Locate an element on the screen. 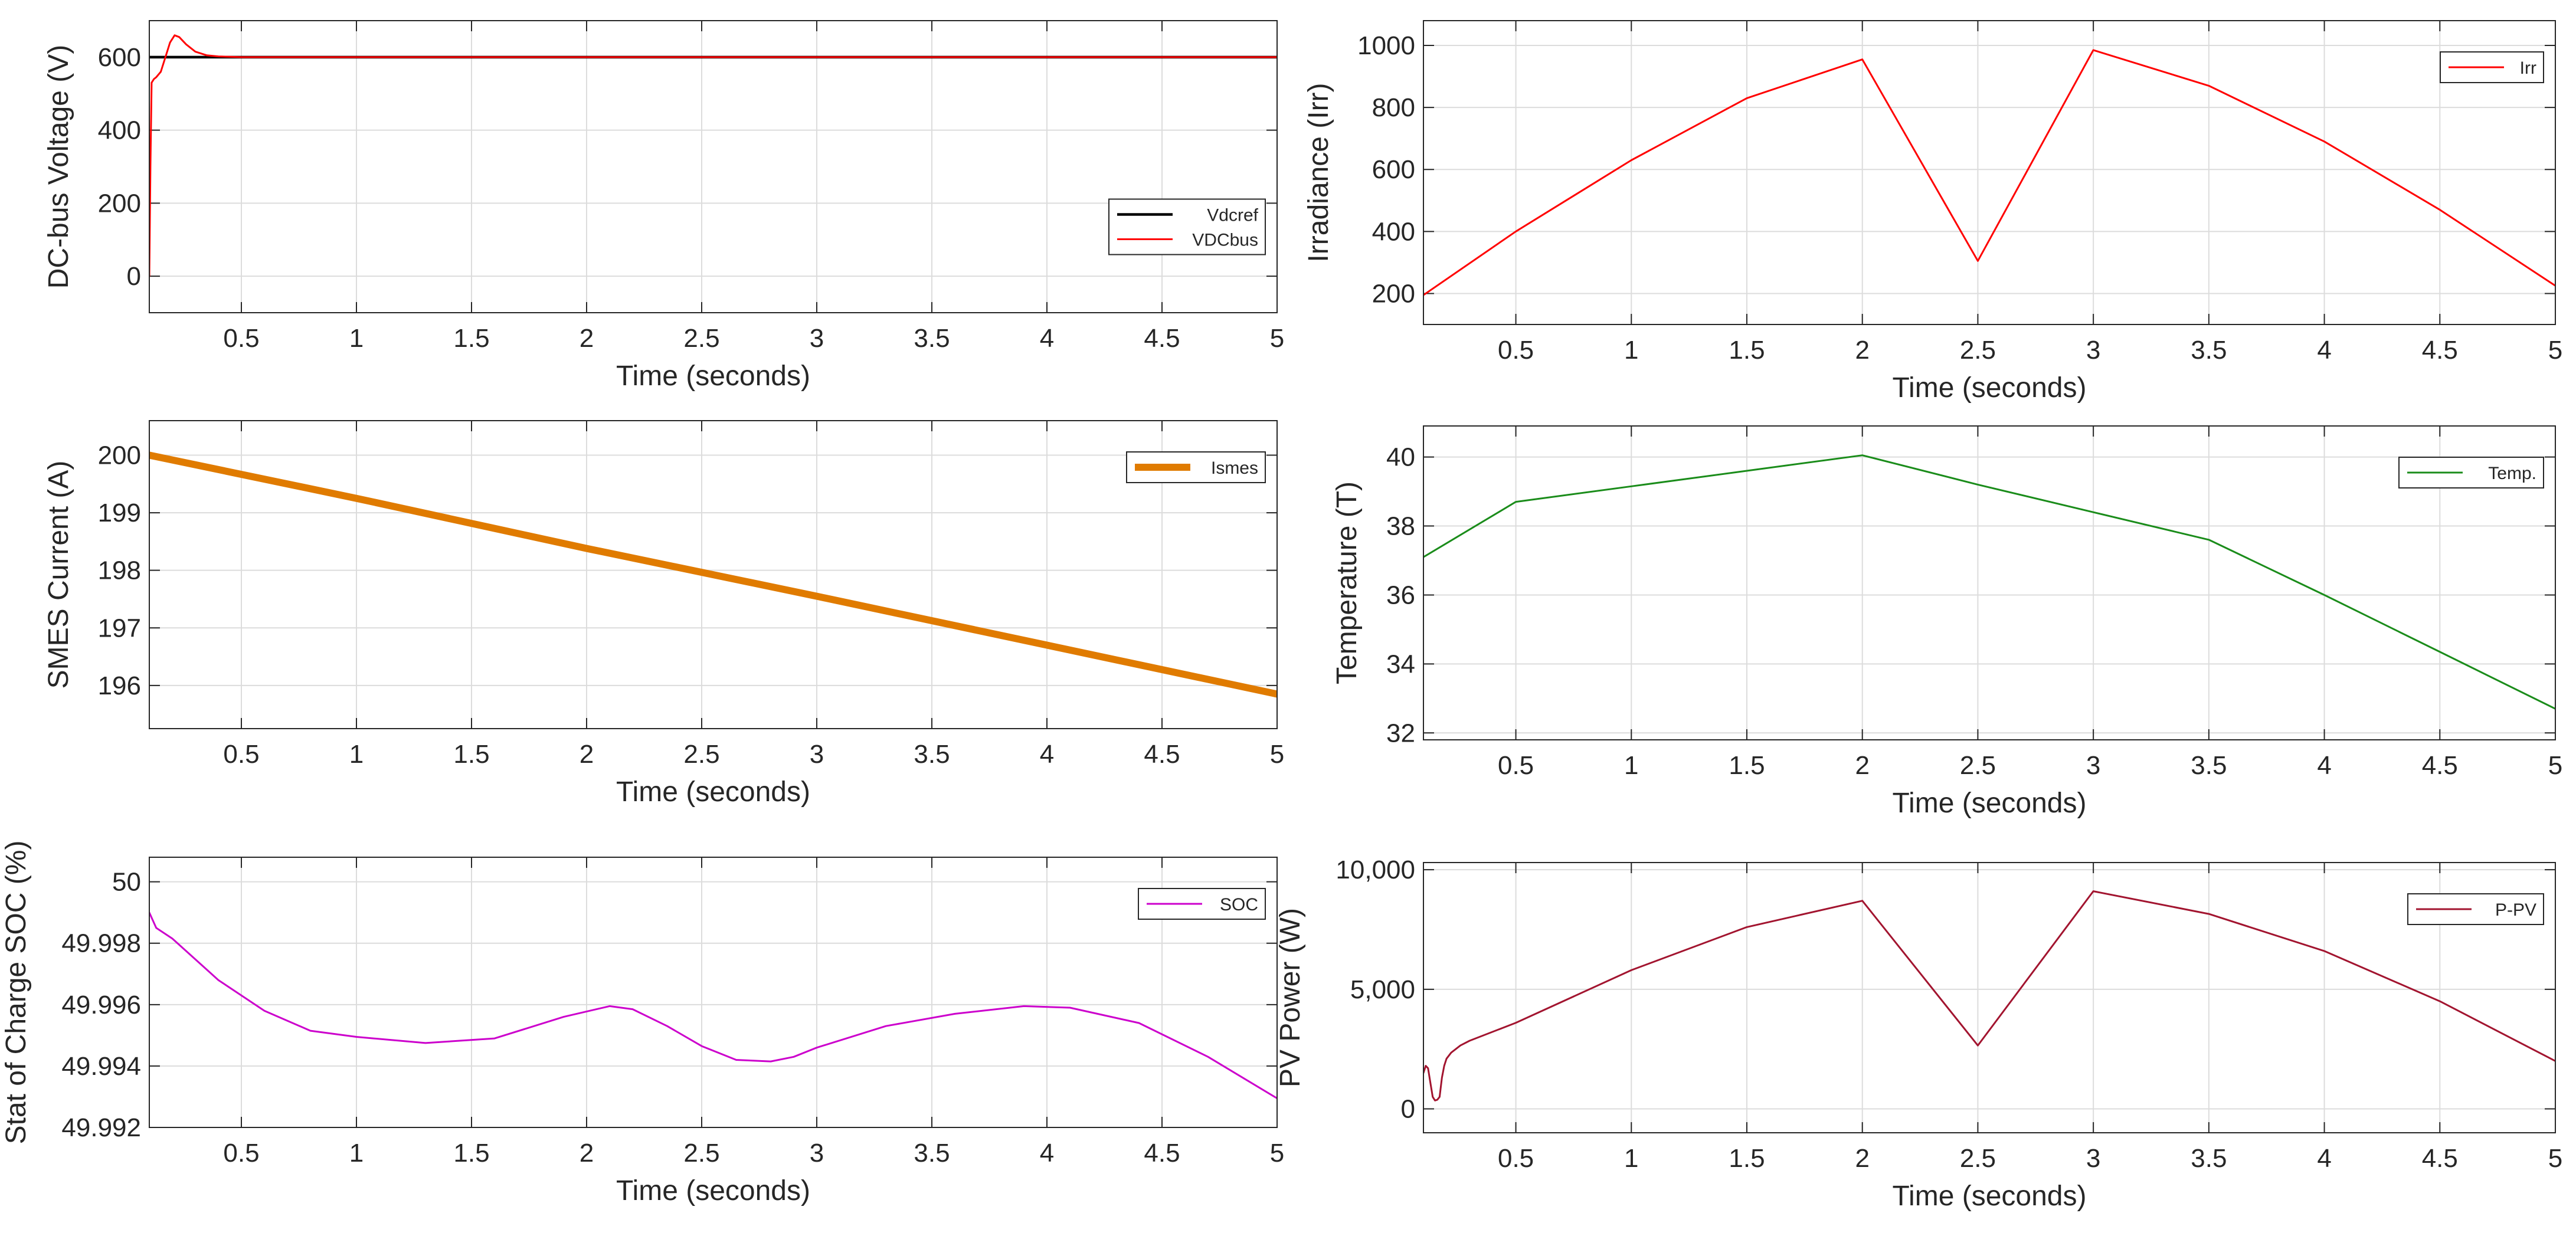 The width and height of the screenshot is (2576, 1236). series-line-P-PV is located at coordinates (1989, 995).